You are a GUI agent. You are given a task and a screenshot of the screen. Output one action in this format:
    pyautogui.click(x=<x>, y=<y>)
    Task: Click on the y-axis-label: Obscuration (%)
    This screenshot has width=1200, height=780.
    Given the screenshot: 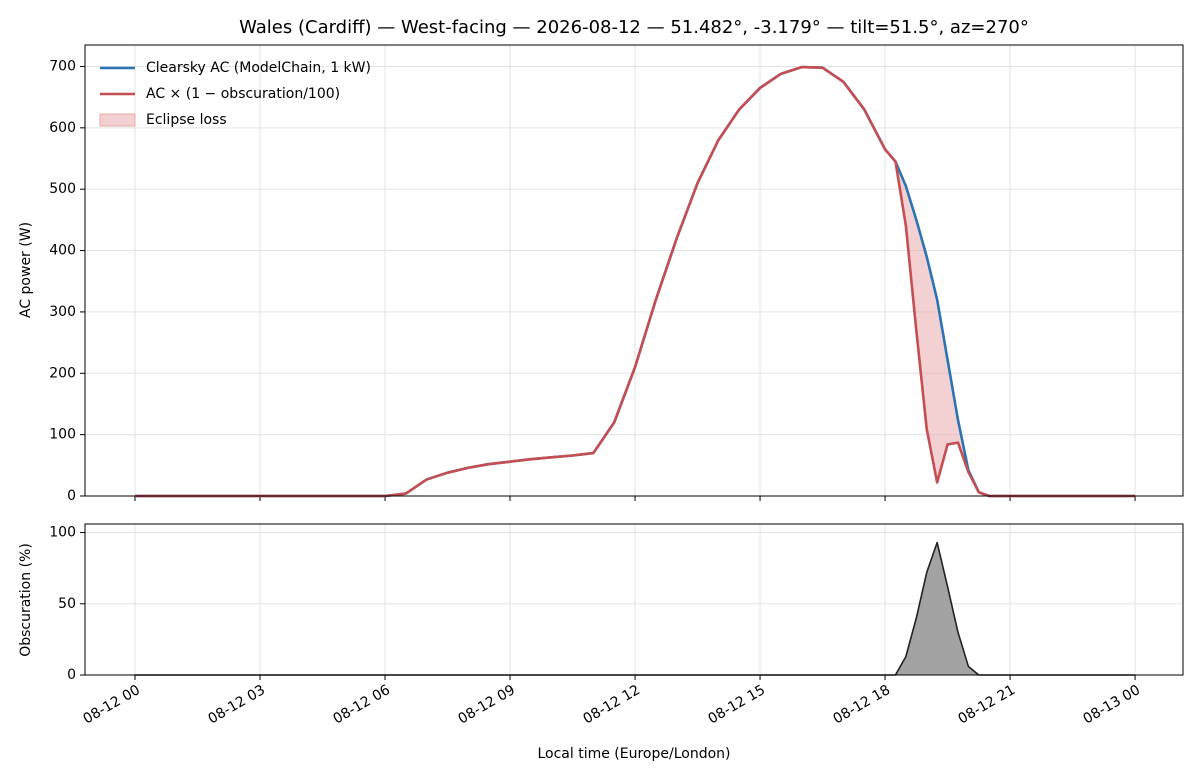 What is the action you would take?
    pyautogui.click(x=26, y=600)
    